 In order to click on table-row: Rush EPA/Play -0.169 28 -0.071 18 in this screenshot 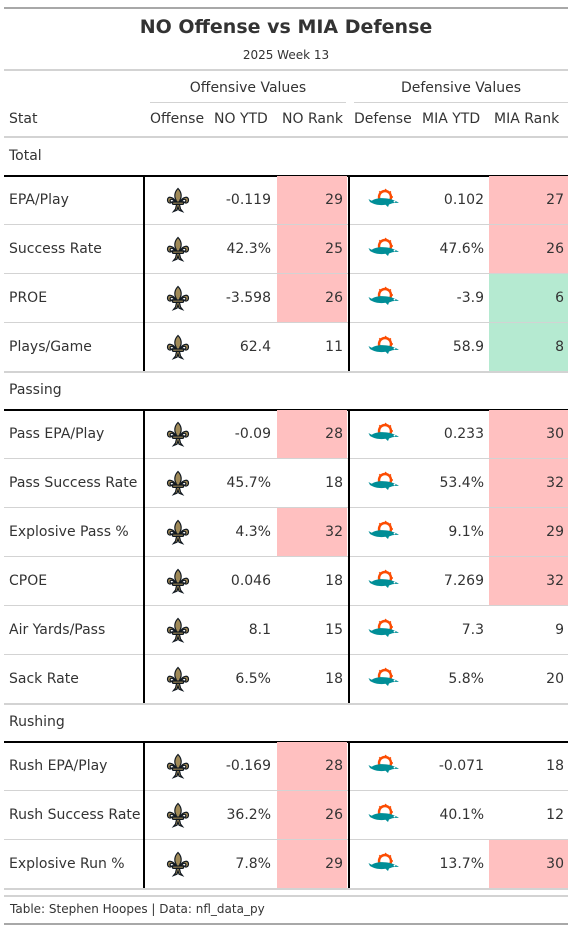, I will do `click(286, 766)`.